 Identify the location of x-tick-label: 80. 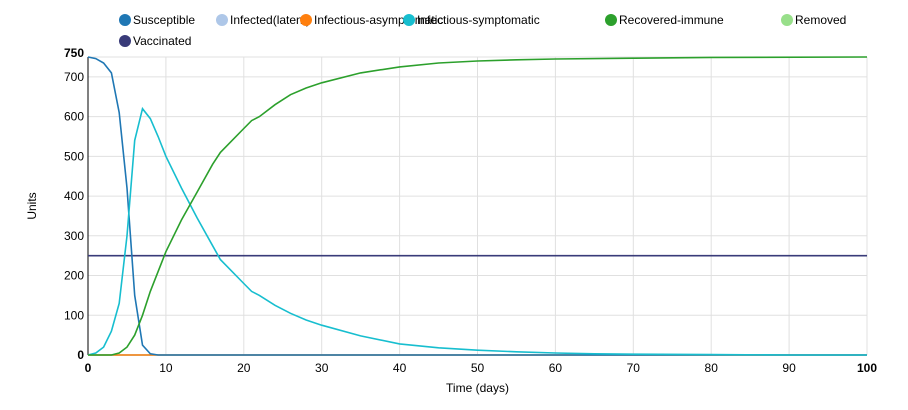
(712, 368).